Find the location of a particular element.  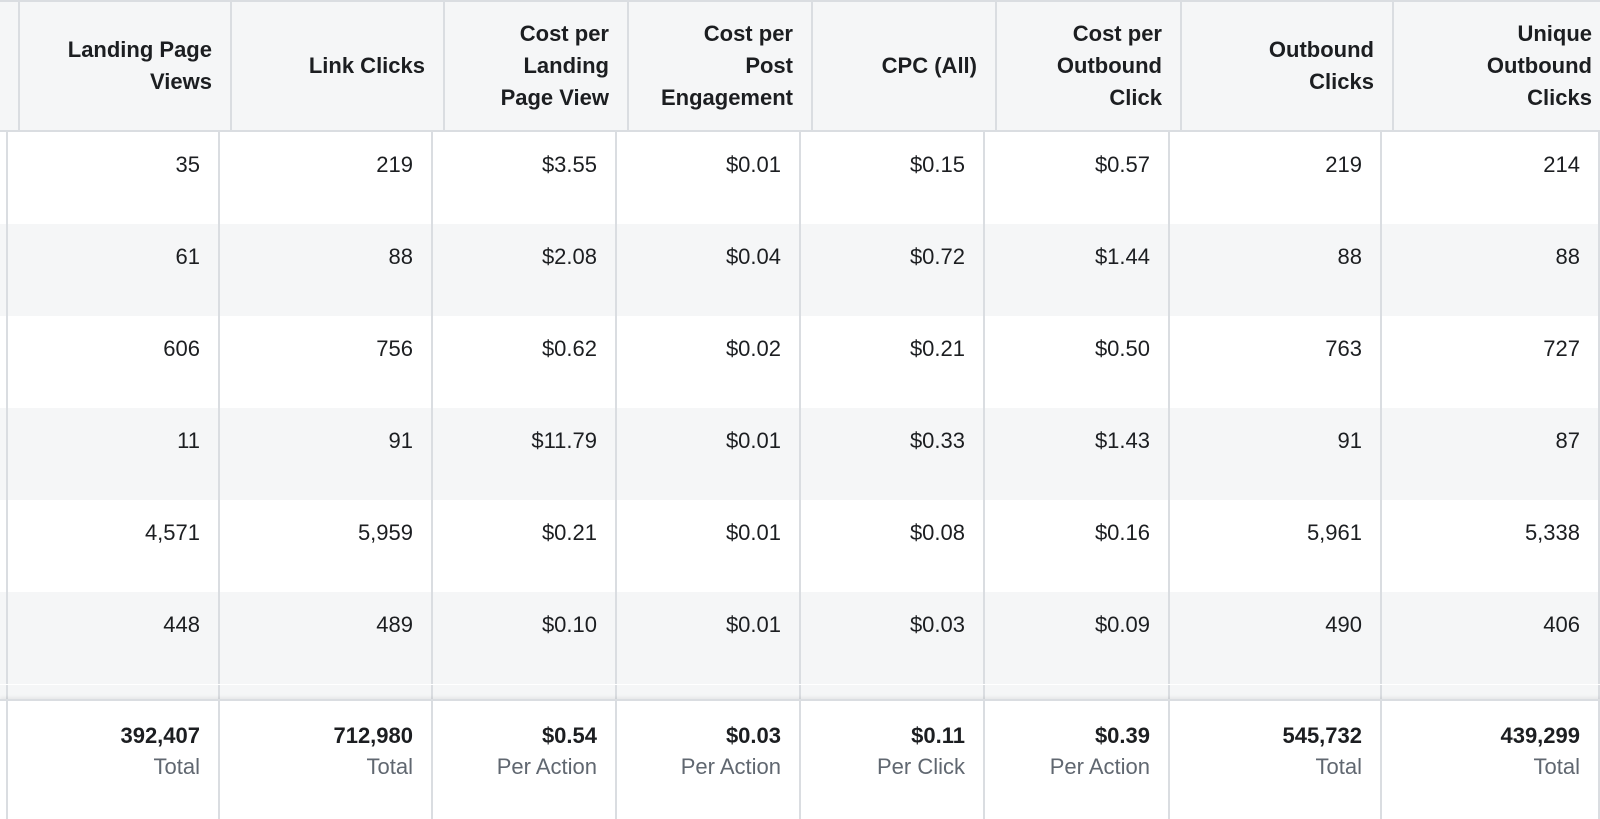

table-row: 61 88 $2.08 $0.04 $0.72 $1.44 88 88 is located at coordinates (800, 270).